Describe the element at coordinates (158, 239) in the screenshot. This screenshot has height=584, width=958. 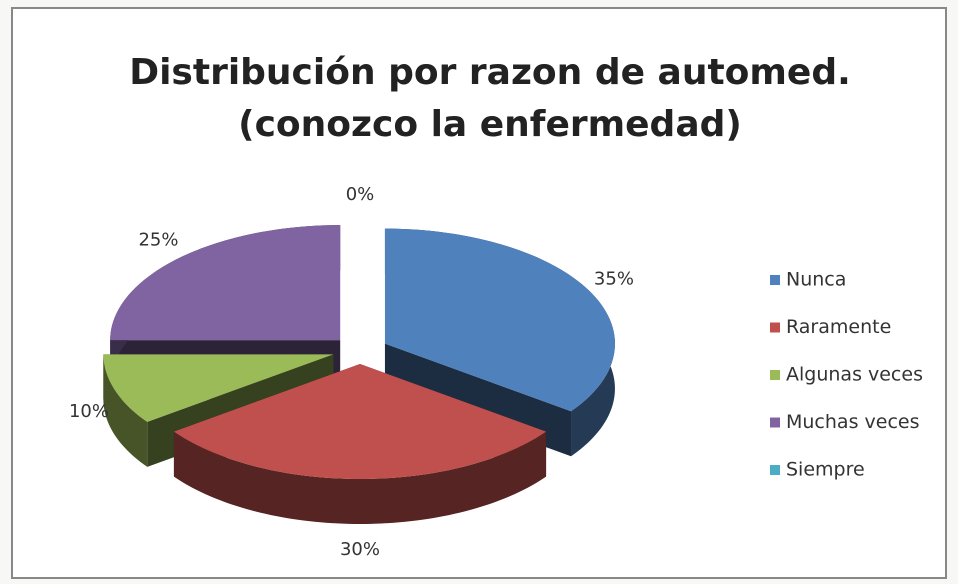
I see `data-label: 25%` at that location.